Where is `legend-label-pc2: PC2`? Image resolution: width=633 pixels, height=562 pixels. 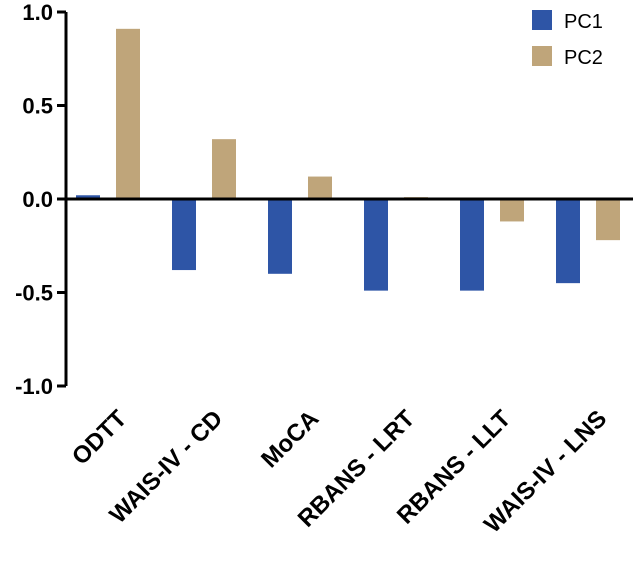 legend-label-pc2: PC2 is located at coordinates (583, 58).